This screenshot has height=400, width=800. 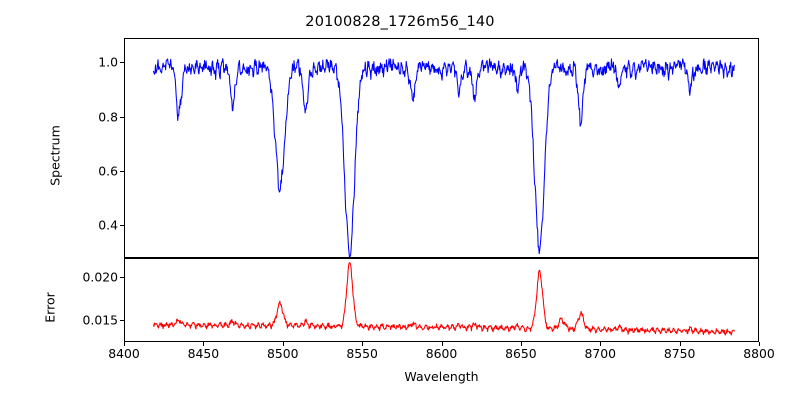 I want to click on x-tick-label: 8800, so click(x=759, y=353).